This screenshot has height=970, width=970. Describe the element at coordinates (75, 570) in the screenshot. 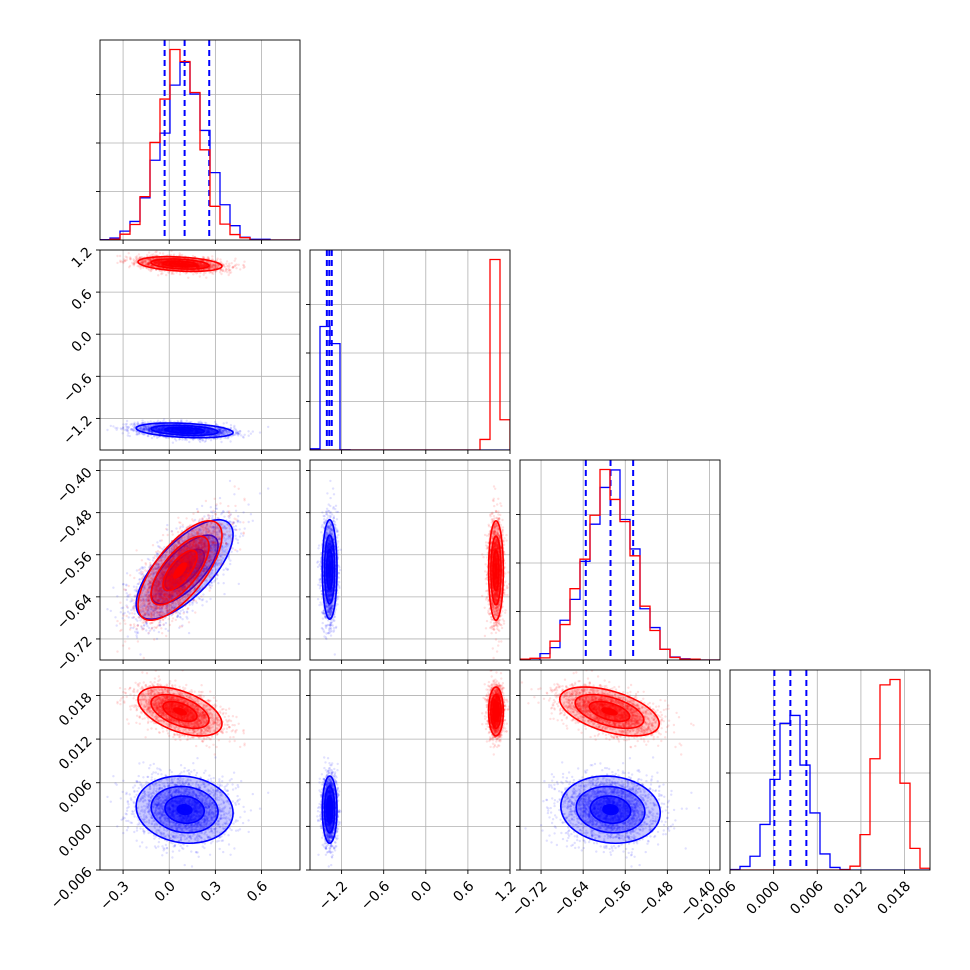

I see `y-tick-label: −0.56` at that location.